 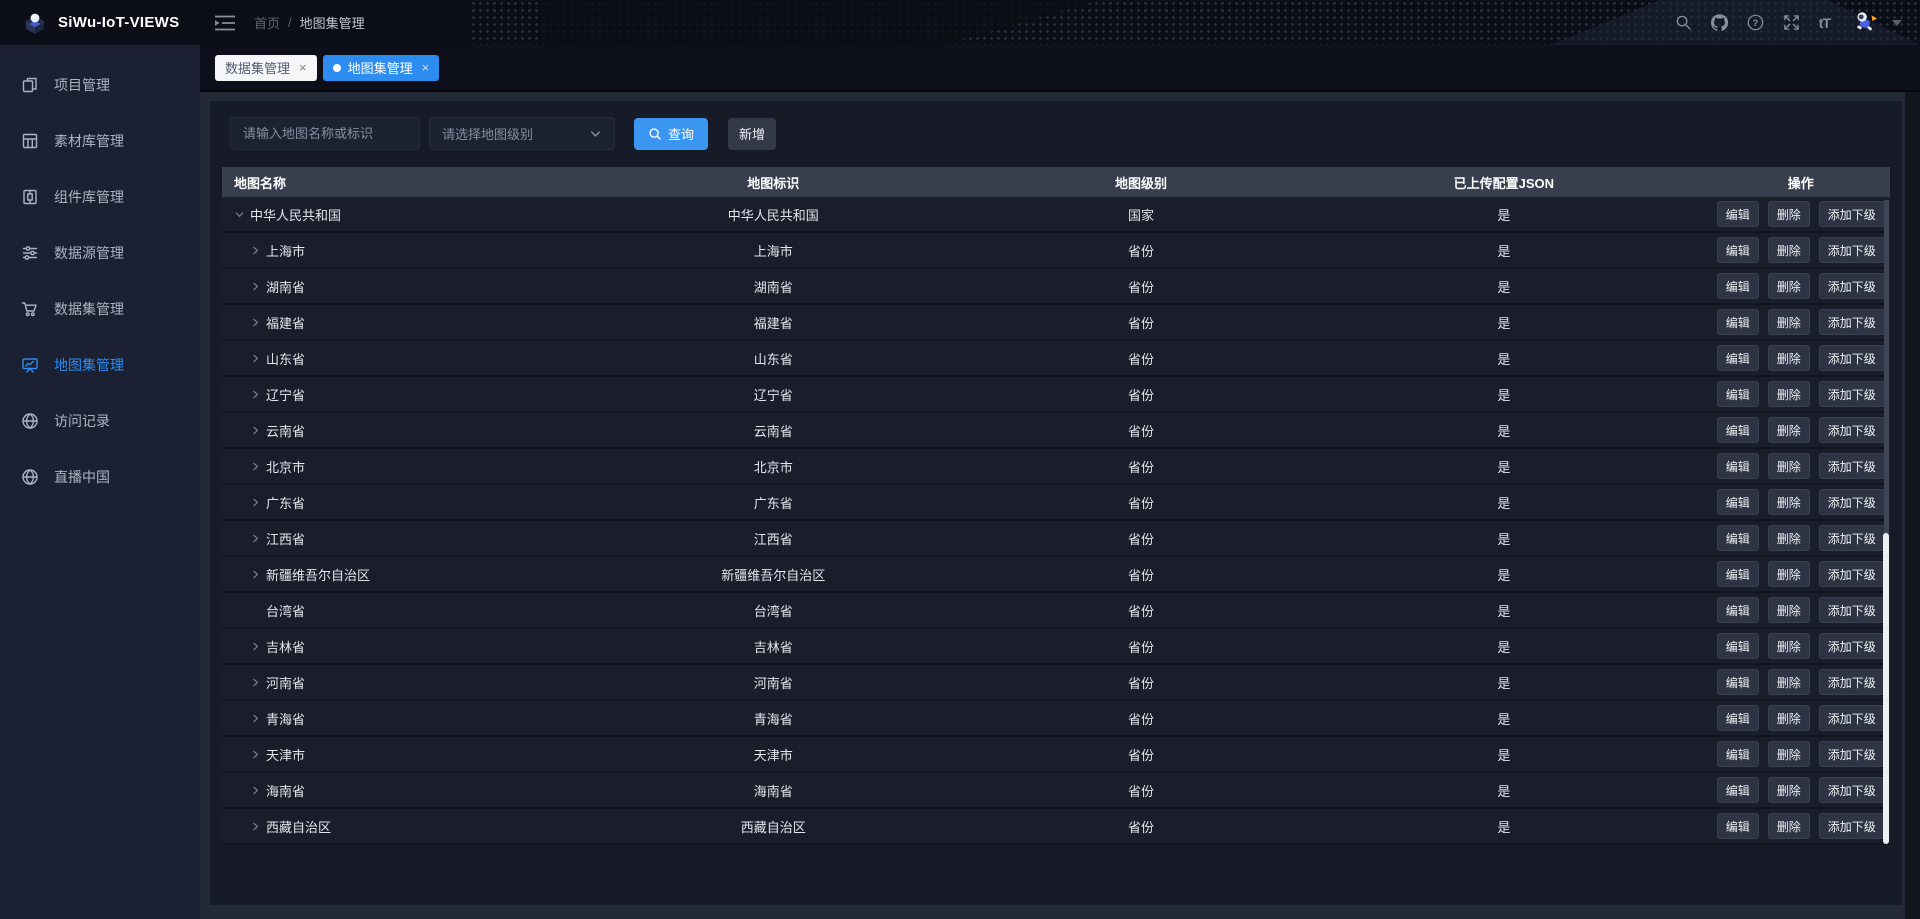 I want to click on sidebar-item-datasource: 数据源管理, so click(x=100, y=253).